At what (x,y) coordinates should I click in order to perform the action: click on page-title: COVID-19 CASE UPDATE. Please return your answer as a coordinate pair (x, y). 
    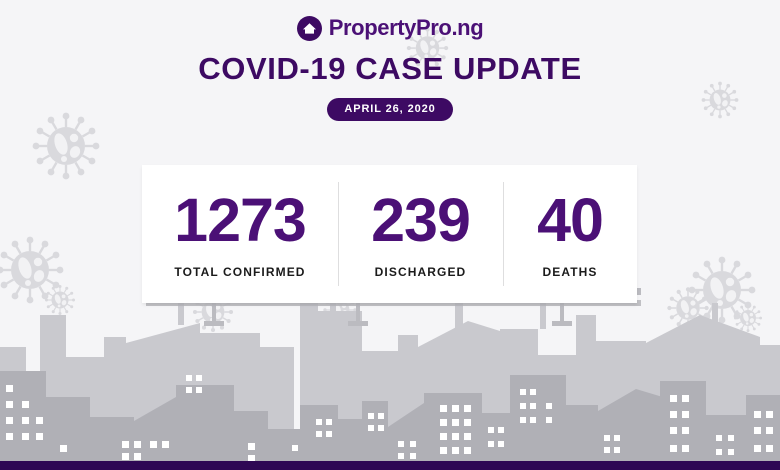
    Looking at the image, I should click on (390, 68).